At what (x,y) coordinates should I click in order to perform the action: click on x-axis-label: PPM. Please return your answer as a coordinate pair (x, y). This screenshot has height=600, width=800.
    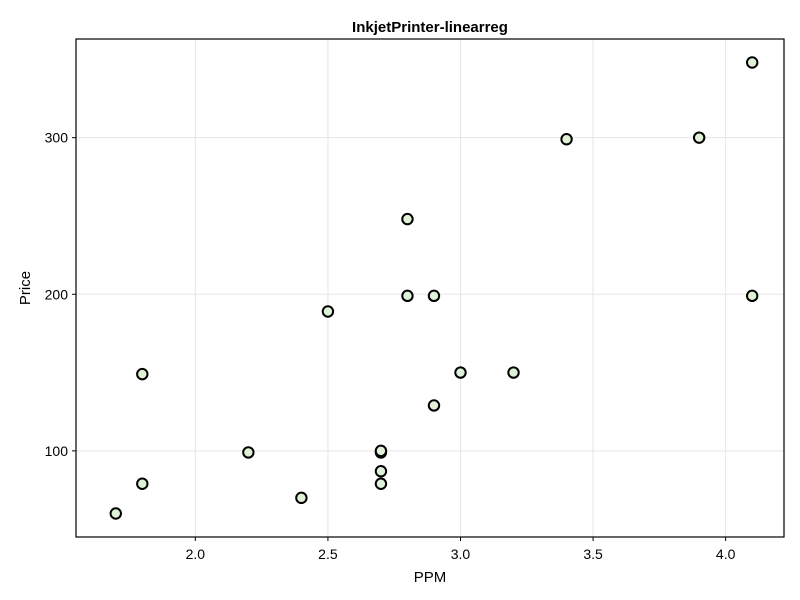
    Looking at the image, I should click on (430, 577).